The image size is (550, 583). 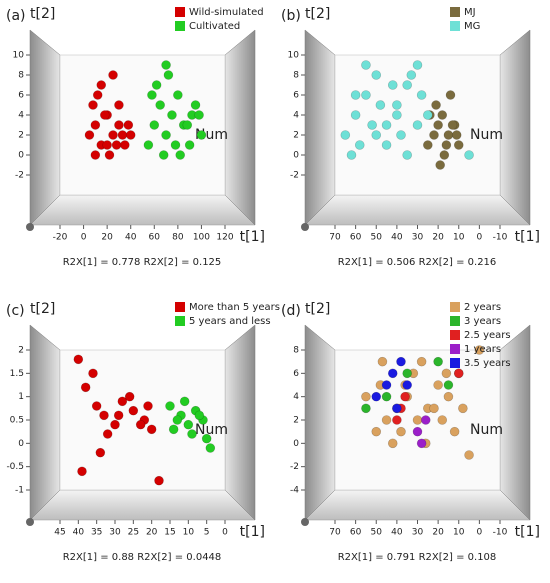 I want to click on x-tick-label: 35, so click(x=96, y=533).